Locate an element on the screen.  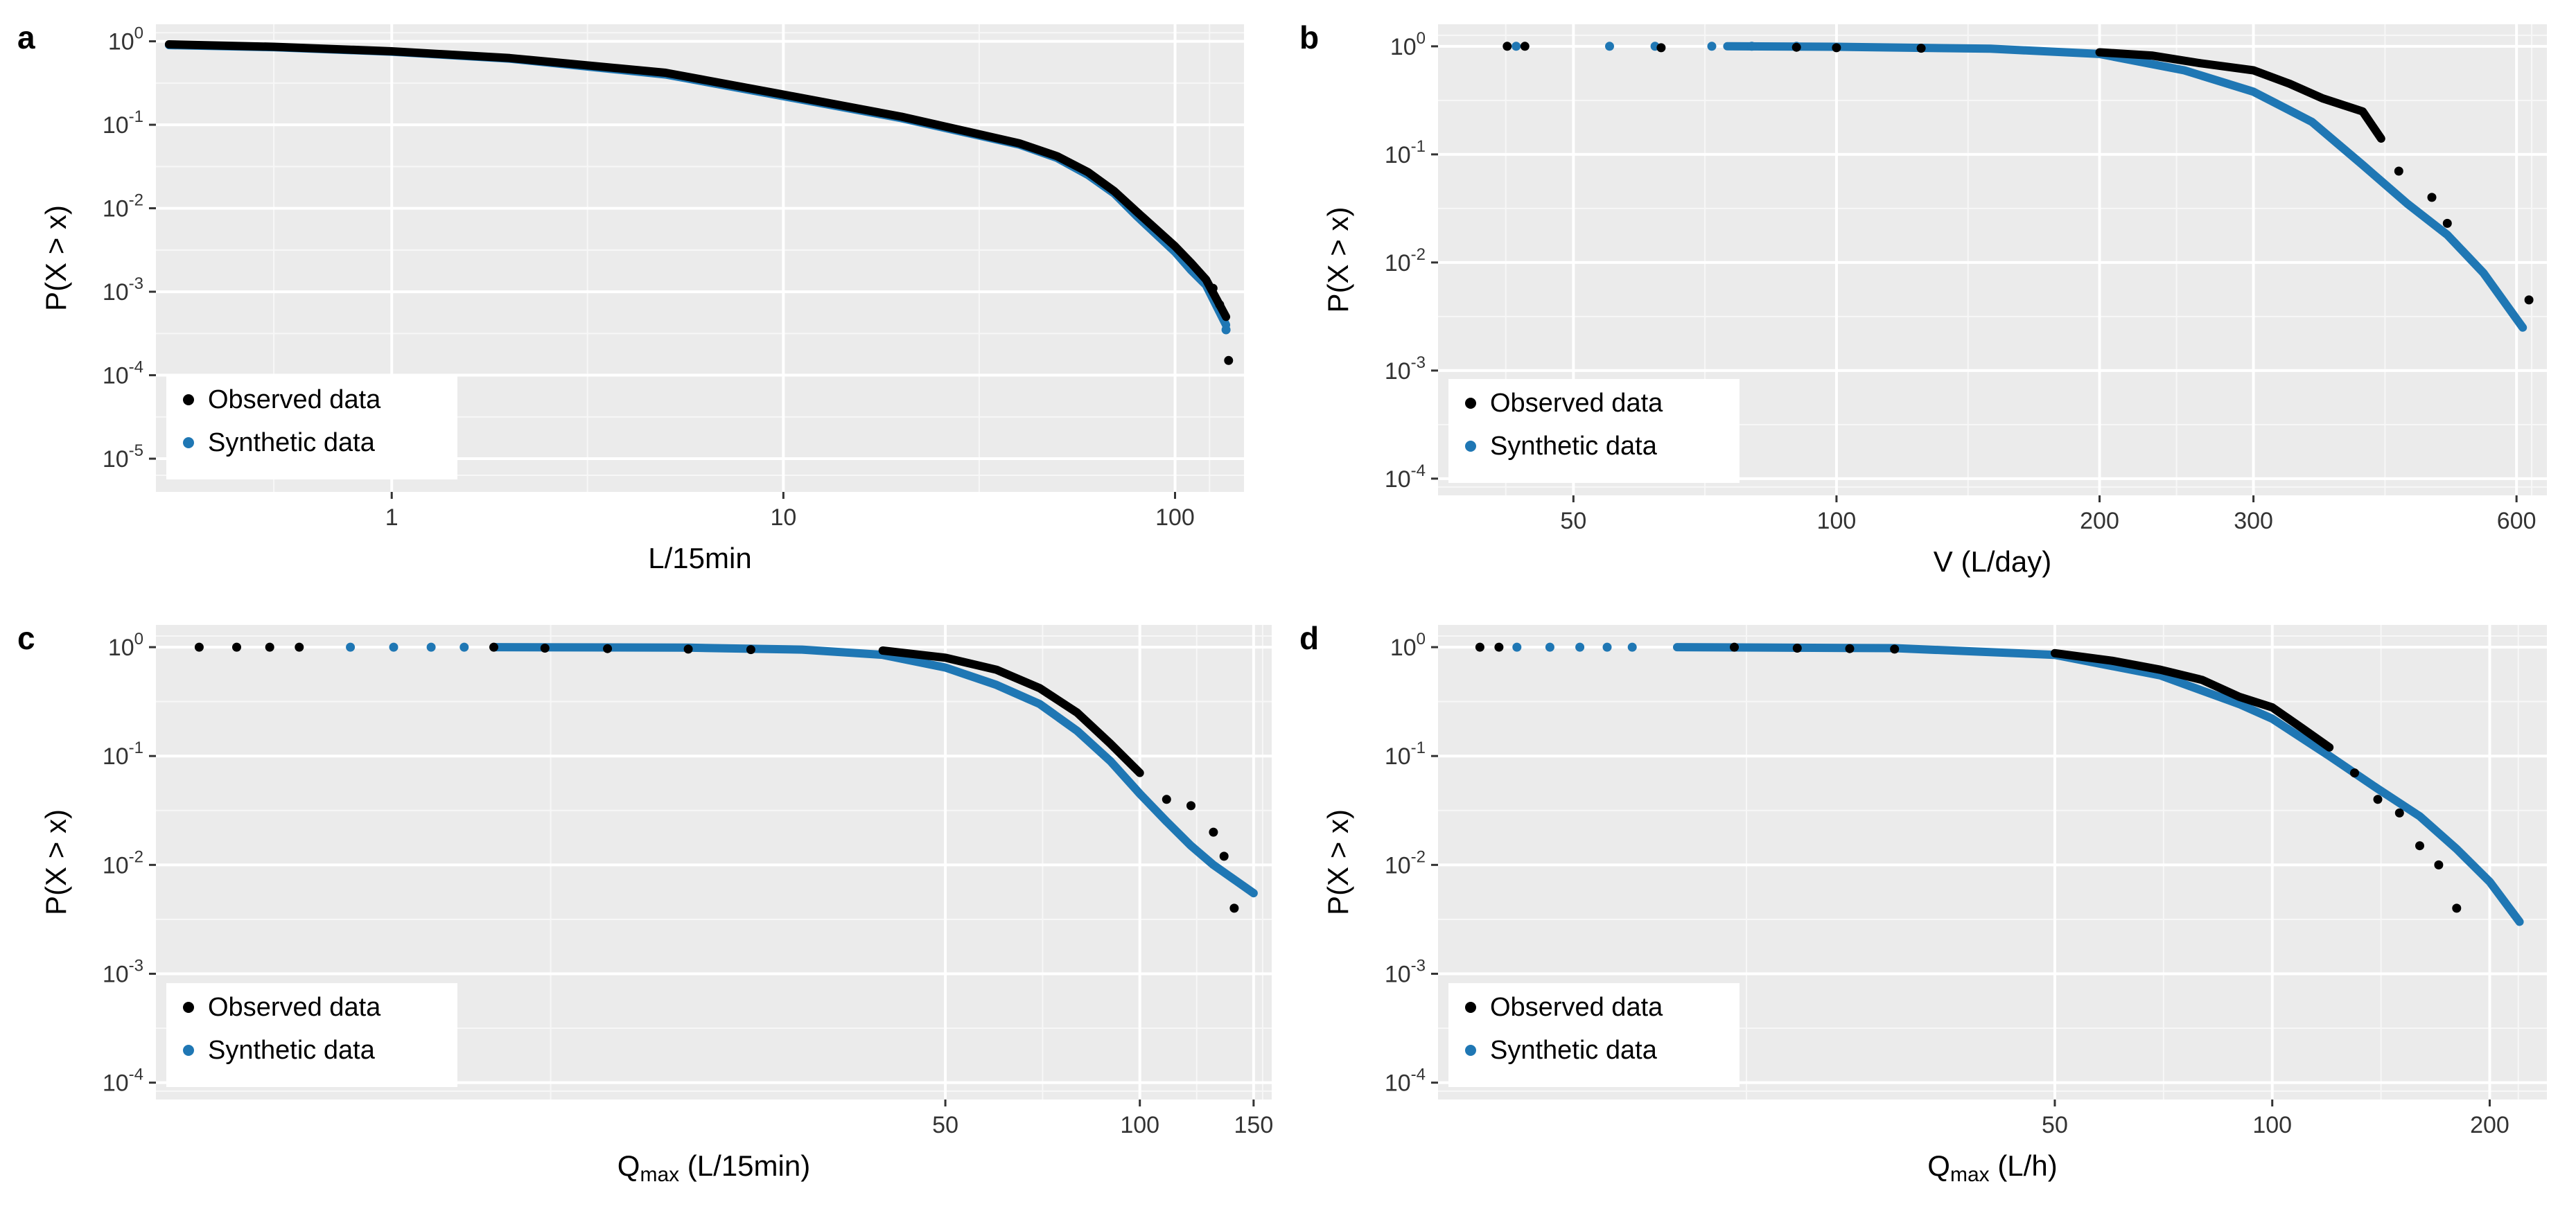
panel-label: c is located at coordinates (26, 638).